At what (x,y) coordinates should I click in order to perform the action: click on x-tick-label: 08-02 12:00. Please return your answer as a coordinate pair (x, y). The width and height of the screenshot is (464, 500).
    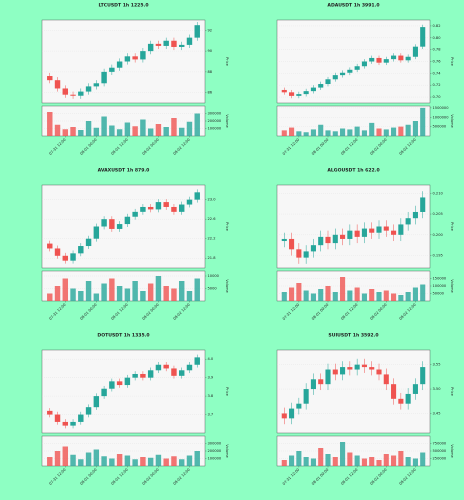
    Looking at the image, I should click on (407, 311).